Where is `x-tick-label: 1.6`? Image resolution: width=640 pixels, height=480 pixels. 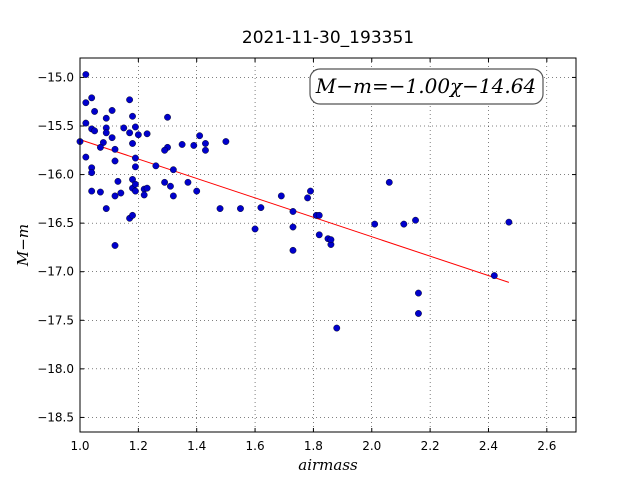 x-tick-label: 1.6 is located at coordinates (255, 446).